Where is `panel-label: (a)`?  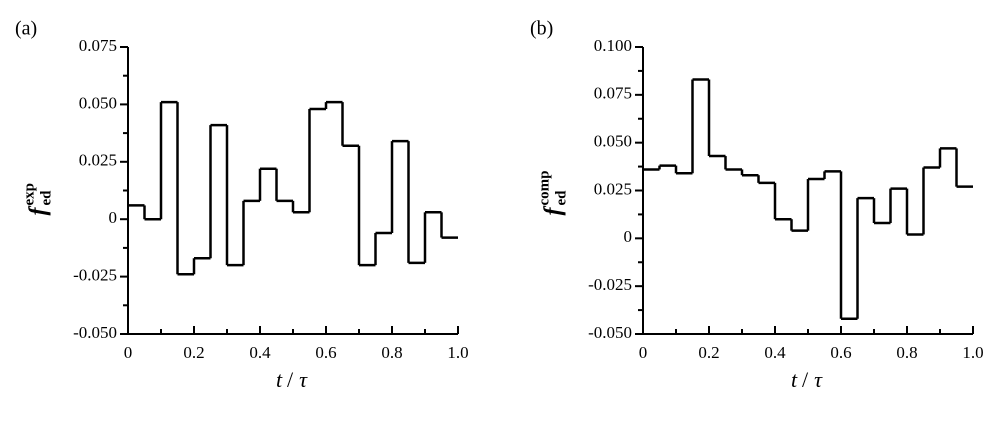
panel-label: (a) is located at coordinates (26, 29).